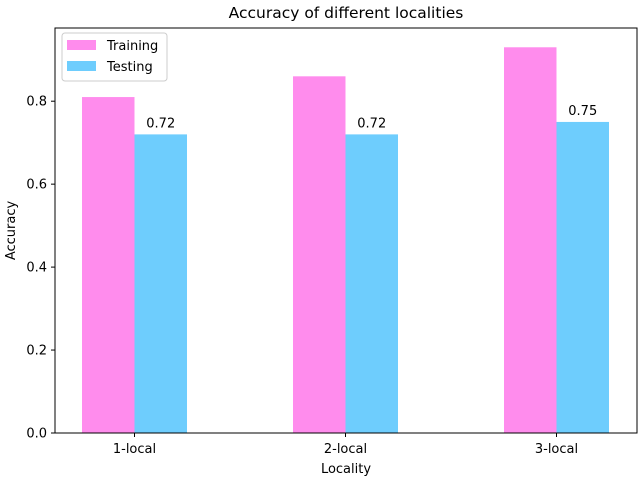 This screenshot has height=480, width=640. I want to click on y-axis: 0.0 0.2 0.4 0.6 0.8, so click(40, 268).